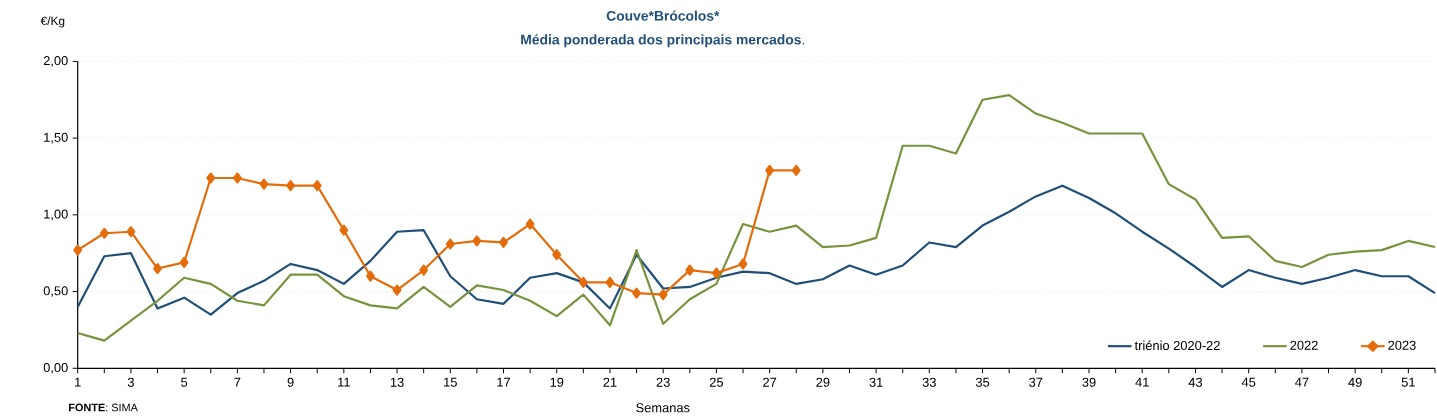 This screenshot has width=1437, height=419. Describe the element at coordinates (1302, 382) in the screenshot. I see `x-tick-label: 47` at that location.